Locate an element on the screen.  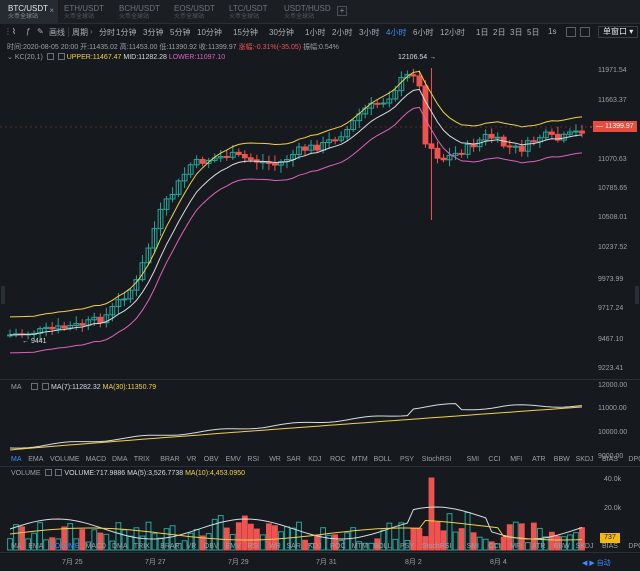
right-scroll-handle is located at coordinates (637, 295).